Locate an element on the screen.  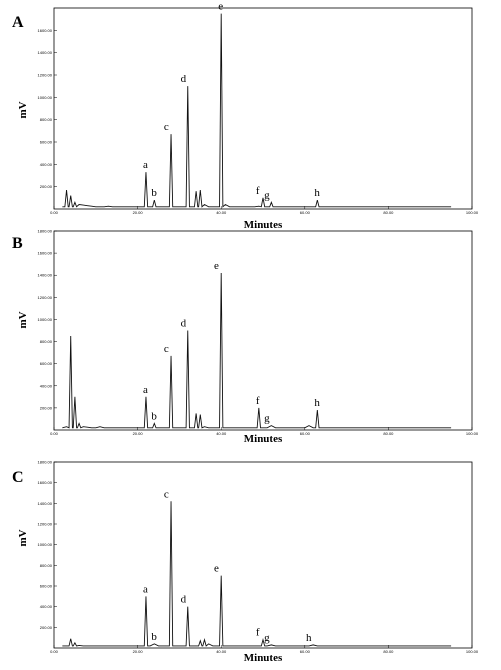
panel-letter: B is located at coordinates (17, 243).